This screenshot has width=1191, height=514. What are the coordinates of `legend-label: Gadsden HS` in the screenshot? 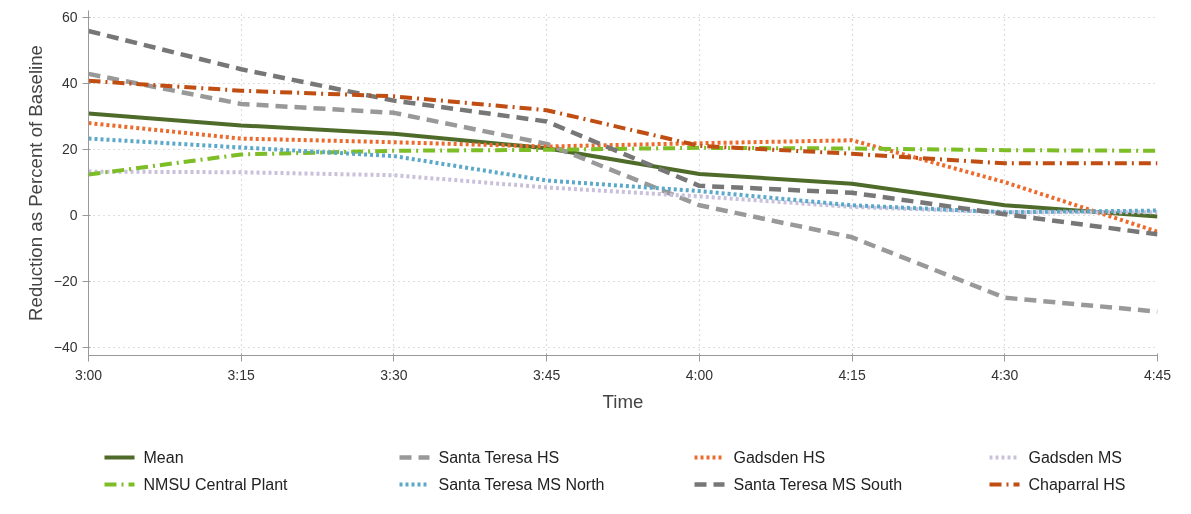 It's located at (779, 457).